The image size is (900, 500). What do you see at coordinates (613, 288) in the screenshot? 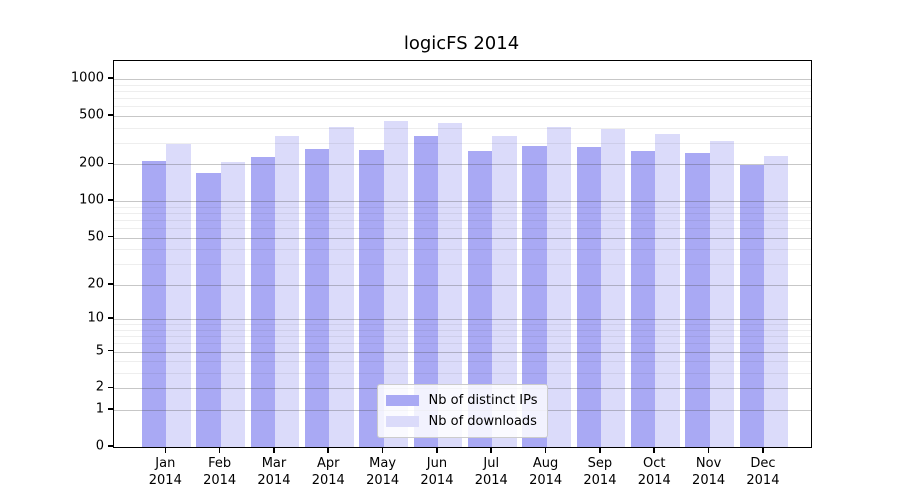
I see `bar-sep-downloads` at bounding box center [613, 288].